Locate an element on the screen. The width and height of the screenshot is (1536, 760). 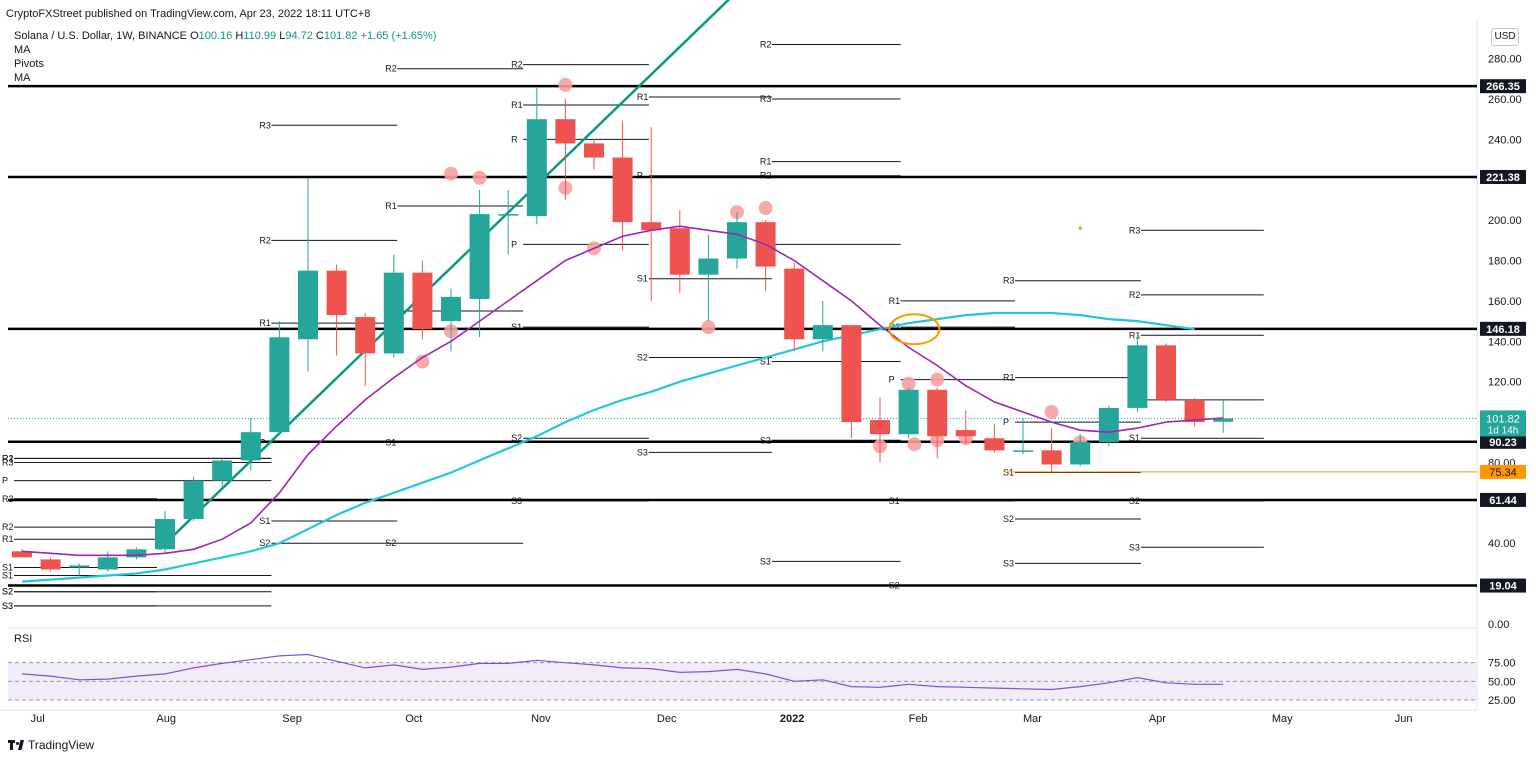
support-badge is located at coordinates (1503, 471).